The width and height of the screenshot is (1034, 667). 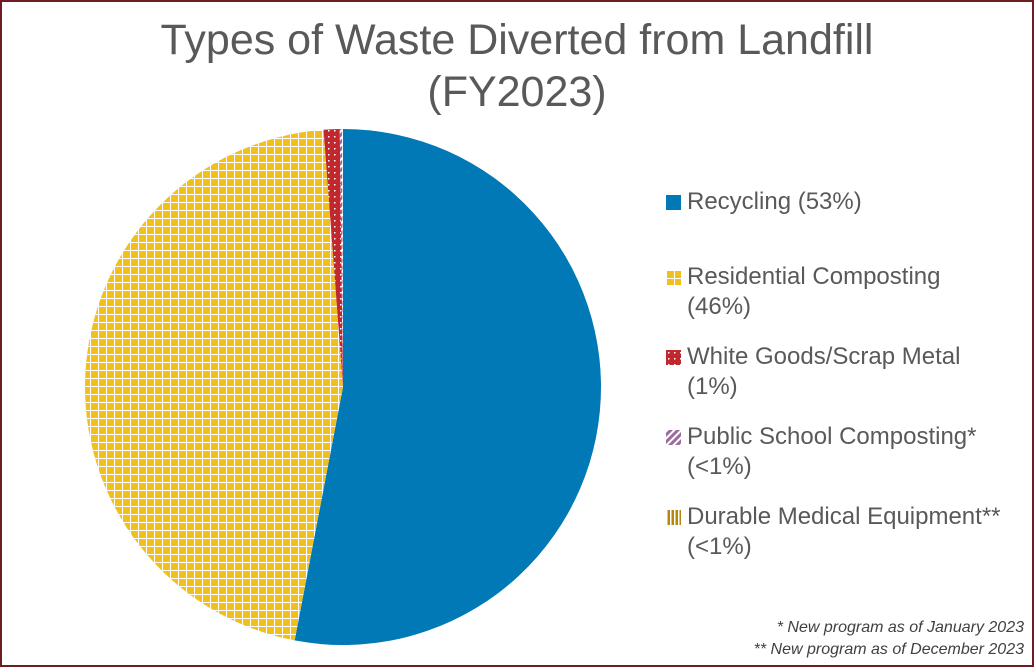 What do you see at coordinates (888, 649) in the screenshot?
I see `footnote-2: ** New program as of December 2023` at bounding box center [888, 649].